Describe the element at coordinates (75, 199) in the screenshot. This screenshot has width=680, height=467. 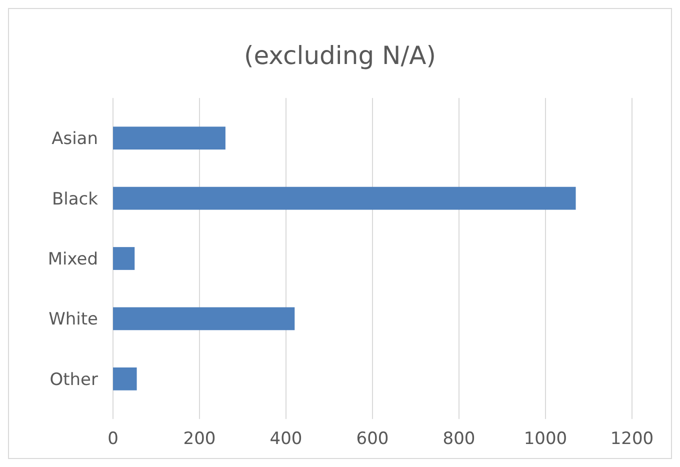
I see `y-tick-label: Black` at that location.